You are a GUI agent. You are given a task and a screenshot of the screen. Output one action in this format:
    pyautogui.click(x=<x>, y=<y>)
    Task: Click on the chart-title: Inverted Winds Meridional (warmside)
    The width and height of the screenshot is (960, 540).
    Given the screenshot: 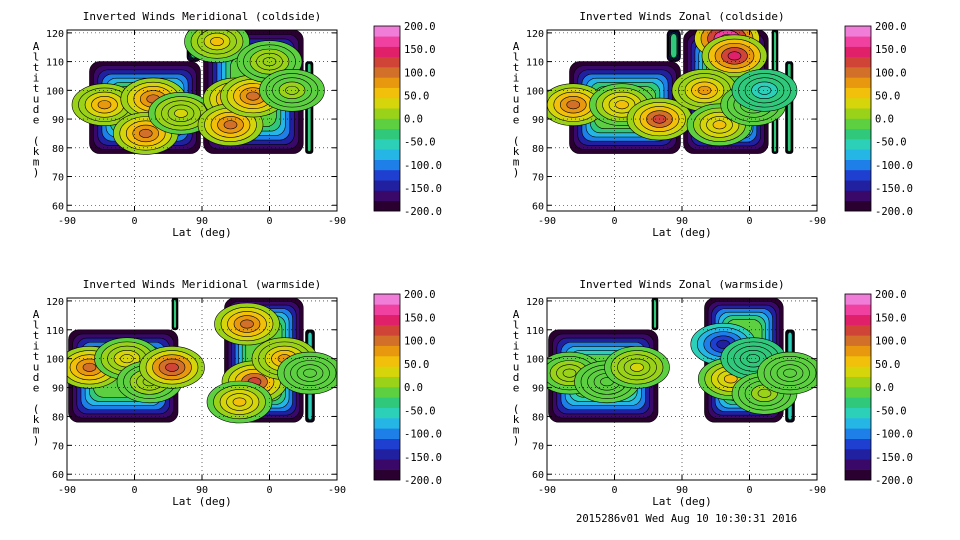 What is the action you would take?
    pyautogui.click(x=202, y=284)
    